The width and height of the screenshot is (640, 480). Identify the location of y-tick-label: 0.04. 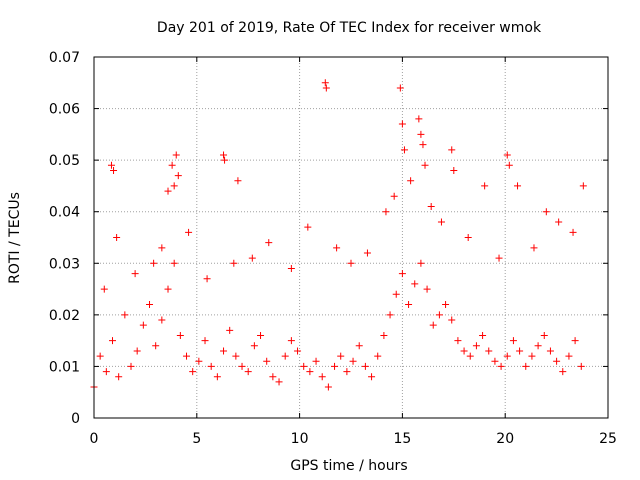
(64, 213).